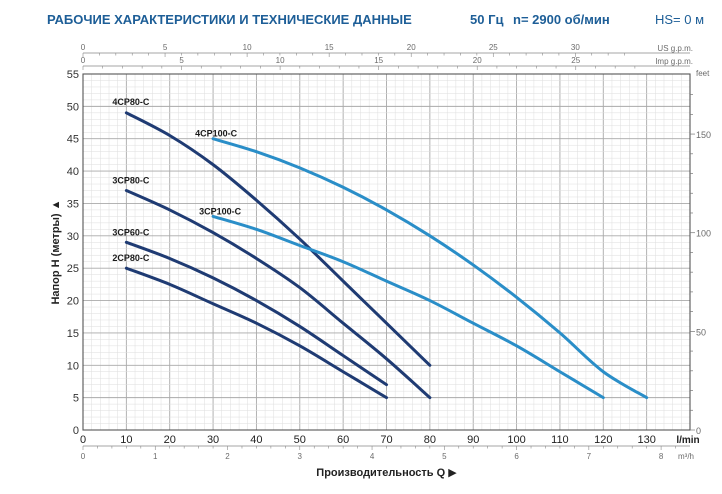 The width and height of the screenshot is (722, 494). I want to click on m3h-tick-label: 5, so click(444, 456).